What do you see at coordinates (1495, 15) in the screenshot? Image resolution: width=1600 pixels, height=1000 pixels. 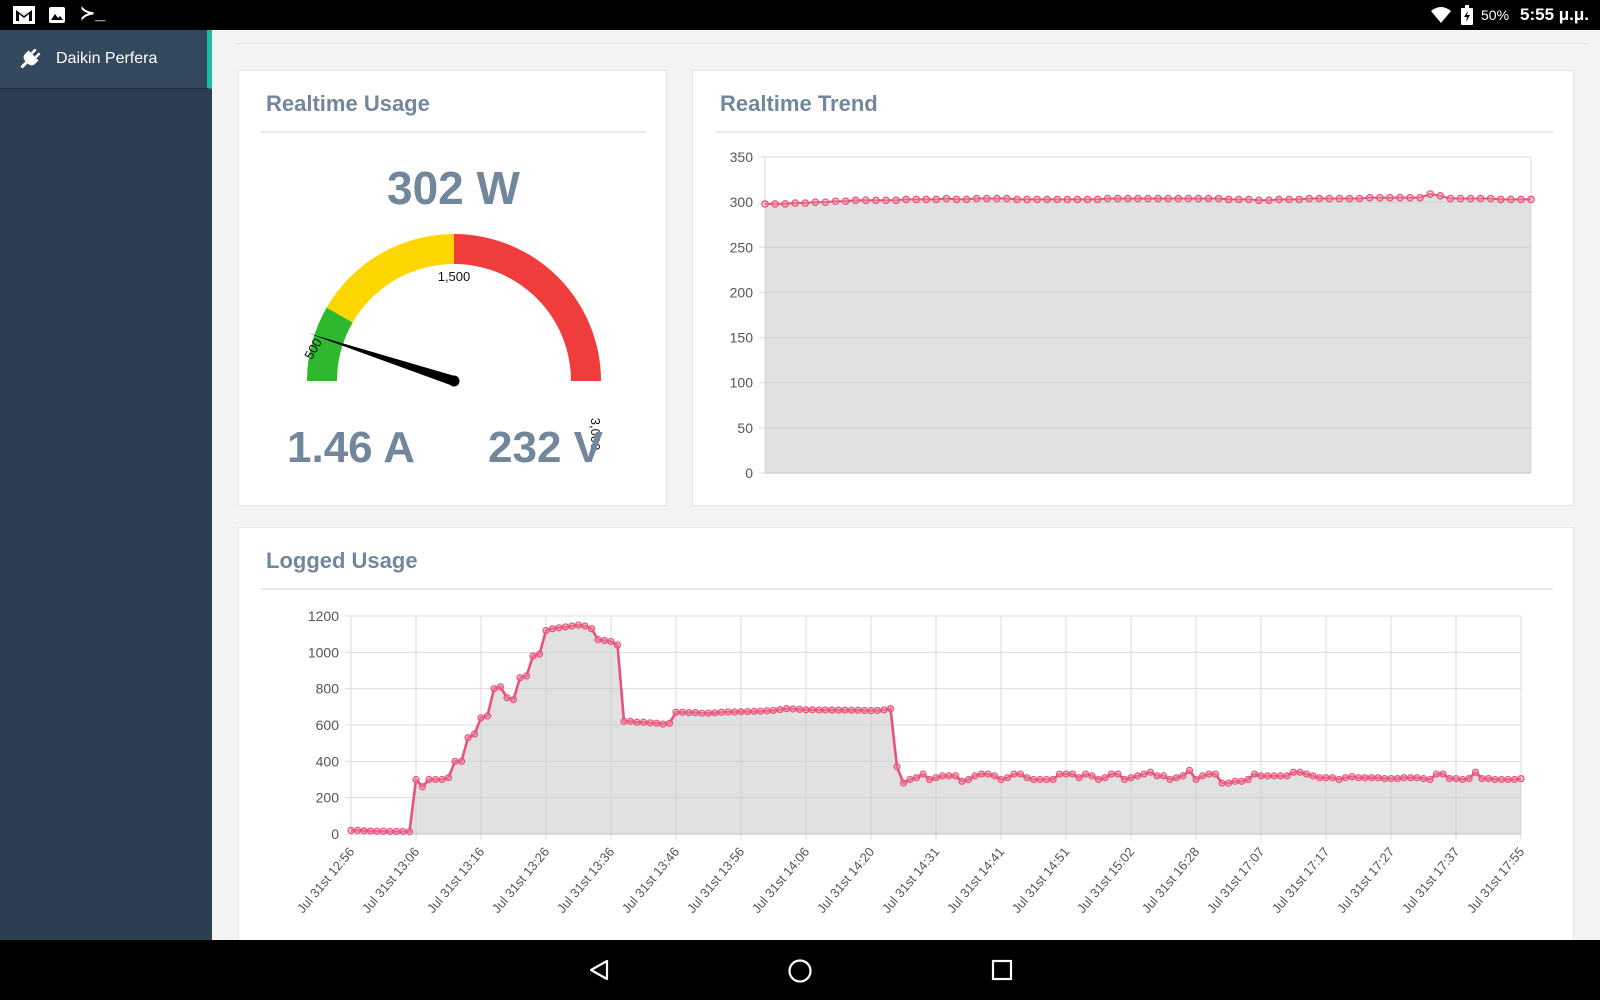 I see `battery-percent: 50%` at bounding box center [1495, 15].